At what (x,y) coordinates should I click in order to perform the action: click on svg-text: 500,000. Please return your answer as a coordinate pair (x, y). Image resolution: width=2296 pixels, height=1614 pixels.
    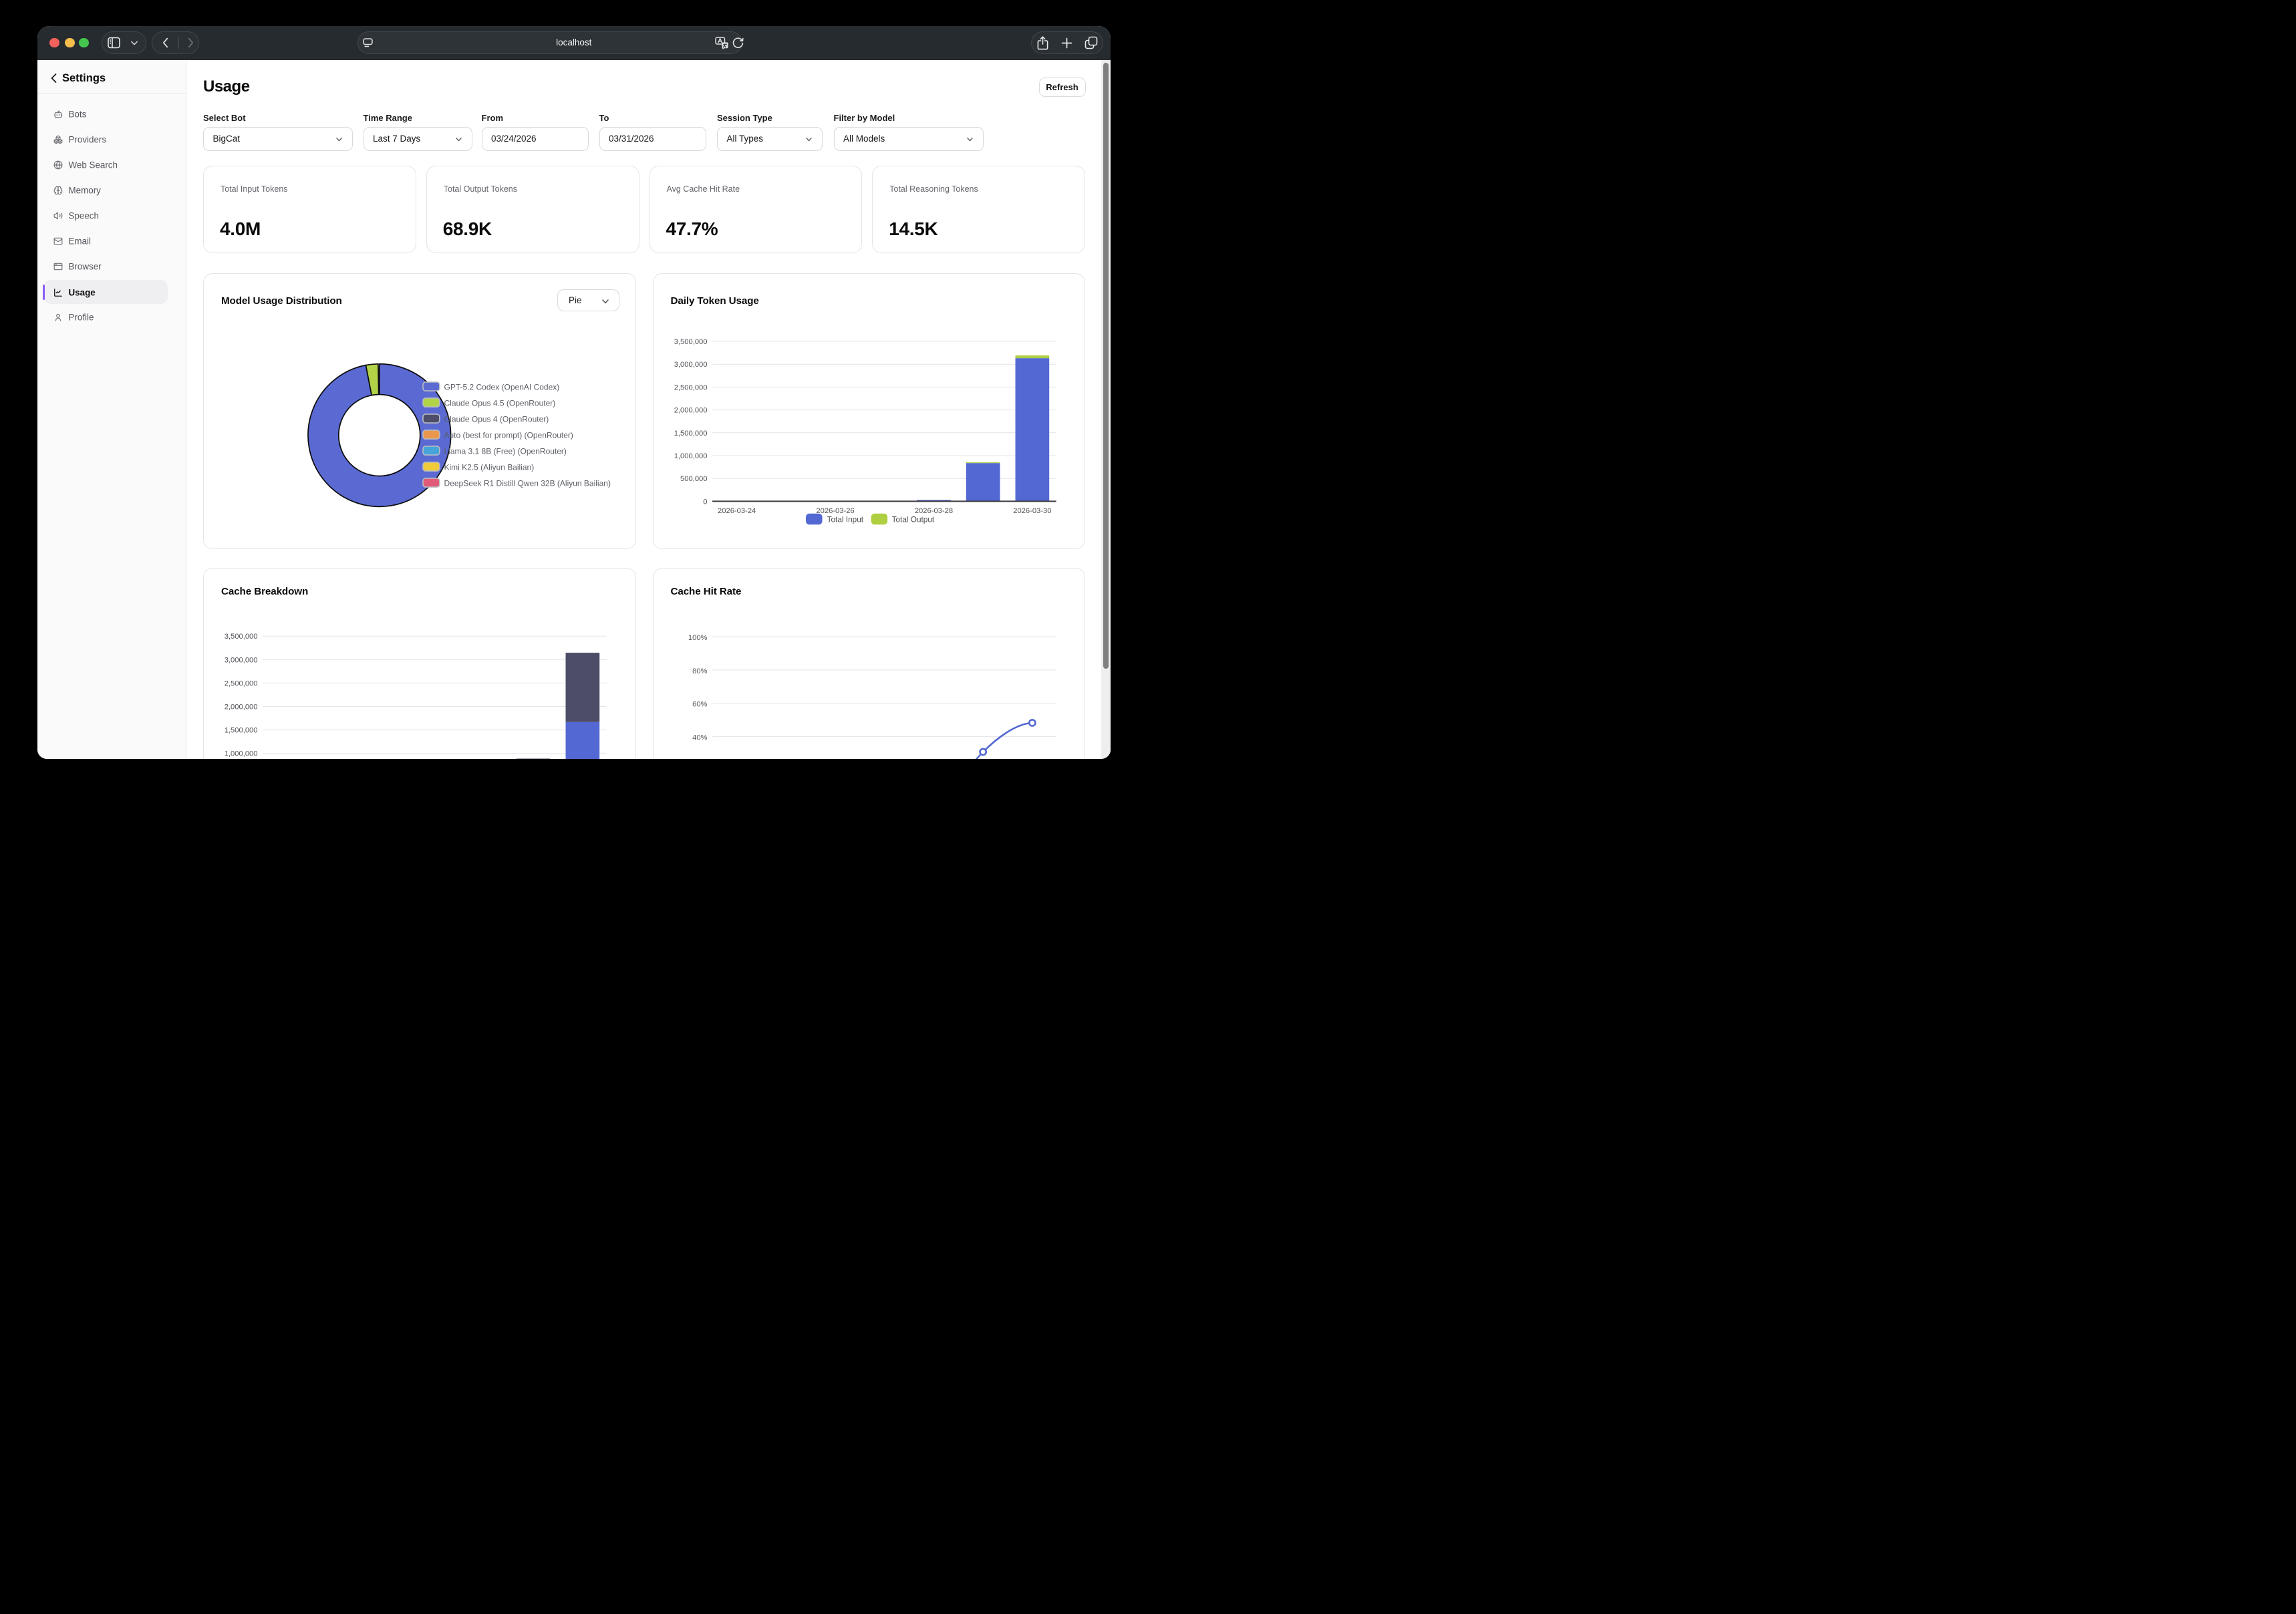
    Looking at the image, I should click on (694, 479).